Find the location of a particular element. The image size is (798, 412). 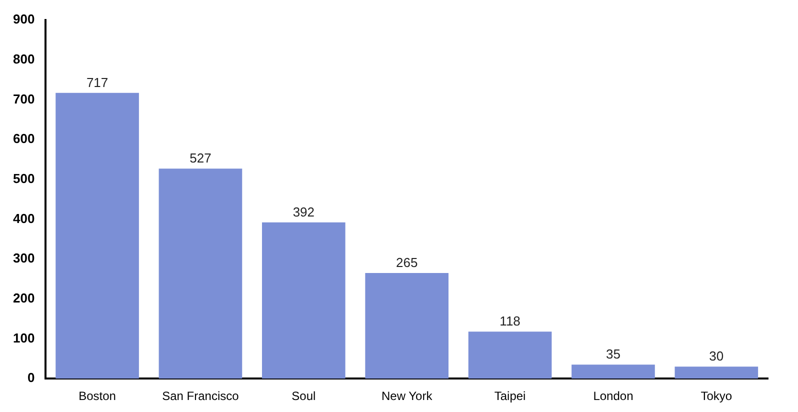

x-tick-label: Soul is located at coordinates (304, 396).